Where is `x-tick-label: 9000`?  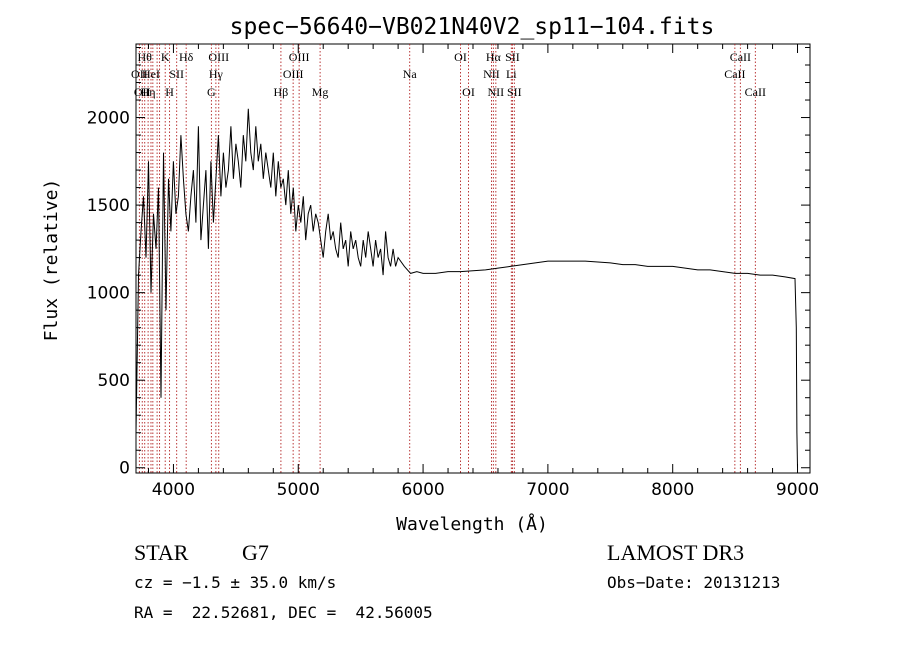 x-tick-label: 9000 is located at coordinates (797, 490).